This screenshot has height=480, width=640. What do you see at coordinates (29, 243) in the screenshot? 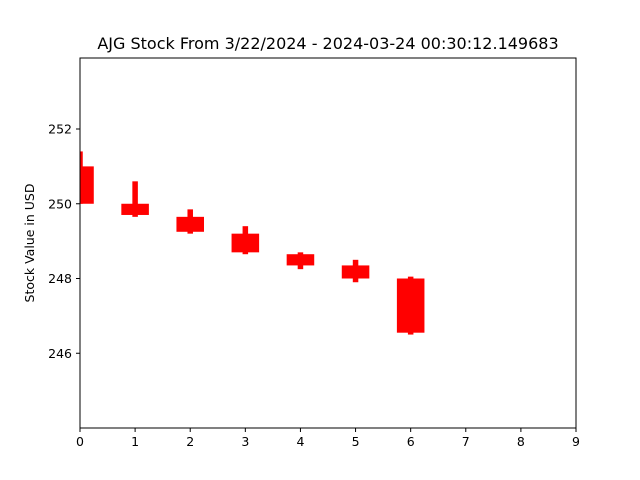
I see `y-axis-label: Stock Value in USD` at bounding box center [29, 243].